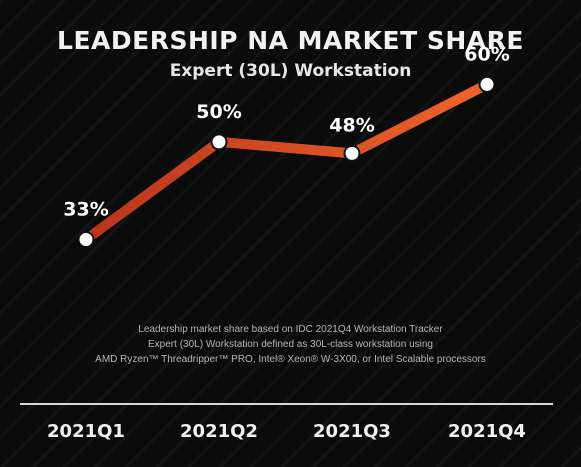 This screenshot has height=467, width=581. I want to click on chart-title: LEADERSHIP NA MARKET SHARE, so click(290, 40).